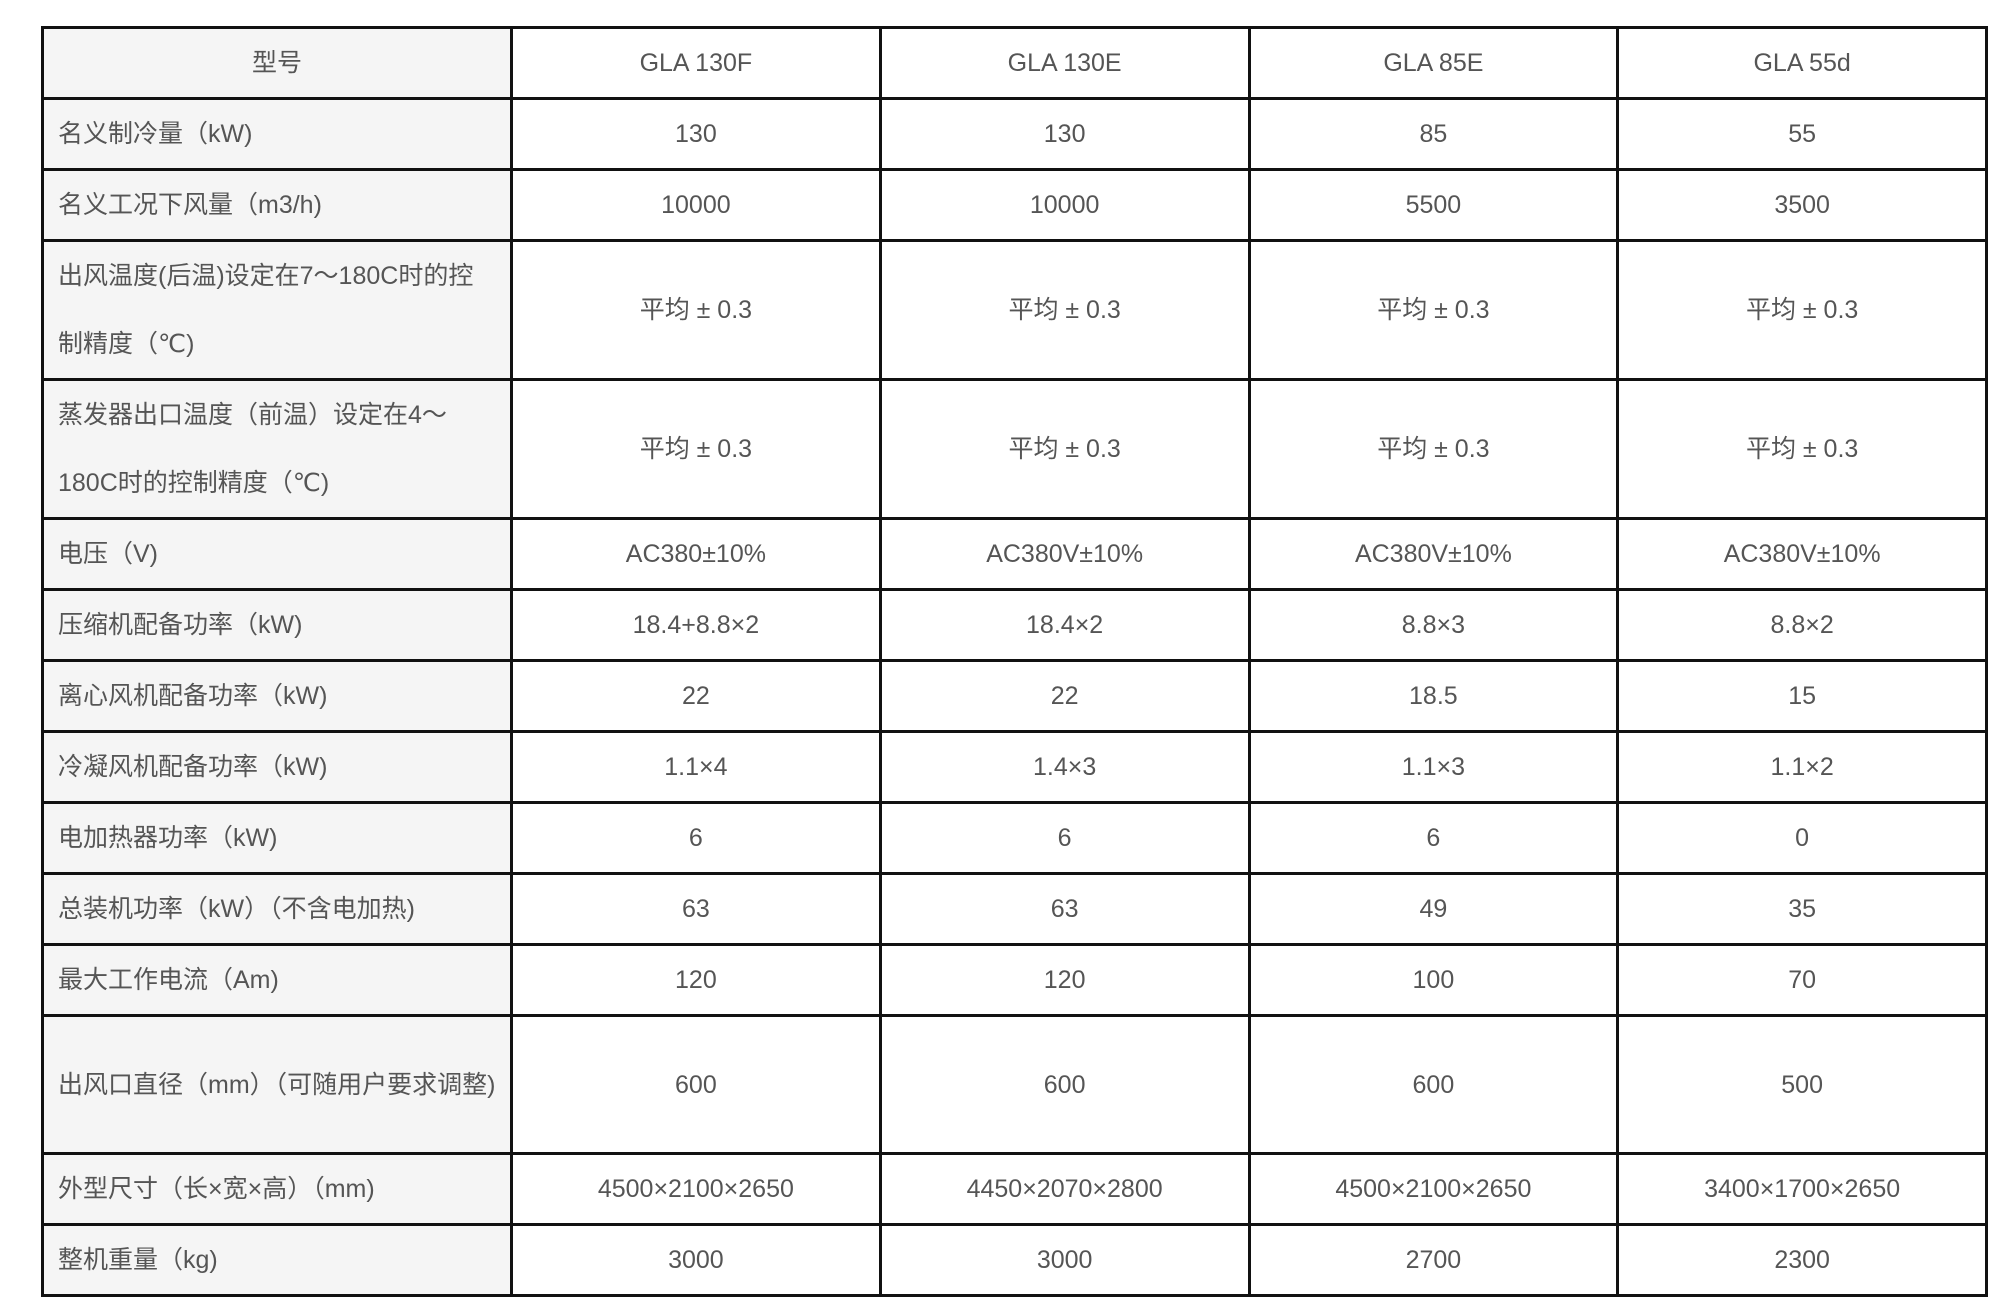  I want to click on value-cell: 15, so click(1802, 696).